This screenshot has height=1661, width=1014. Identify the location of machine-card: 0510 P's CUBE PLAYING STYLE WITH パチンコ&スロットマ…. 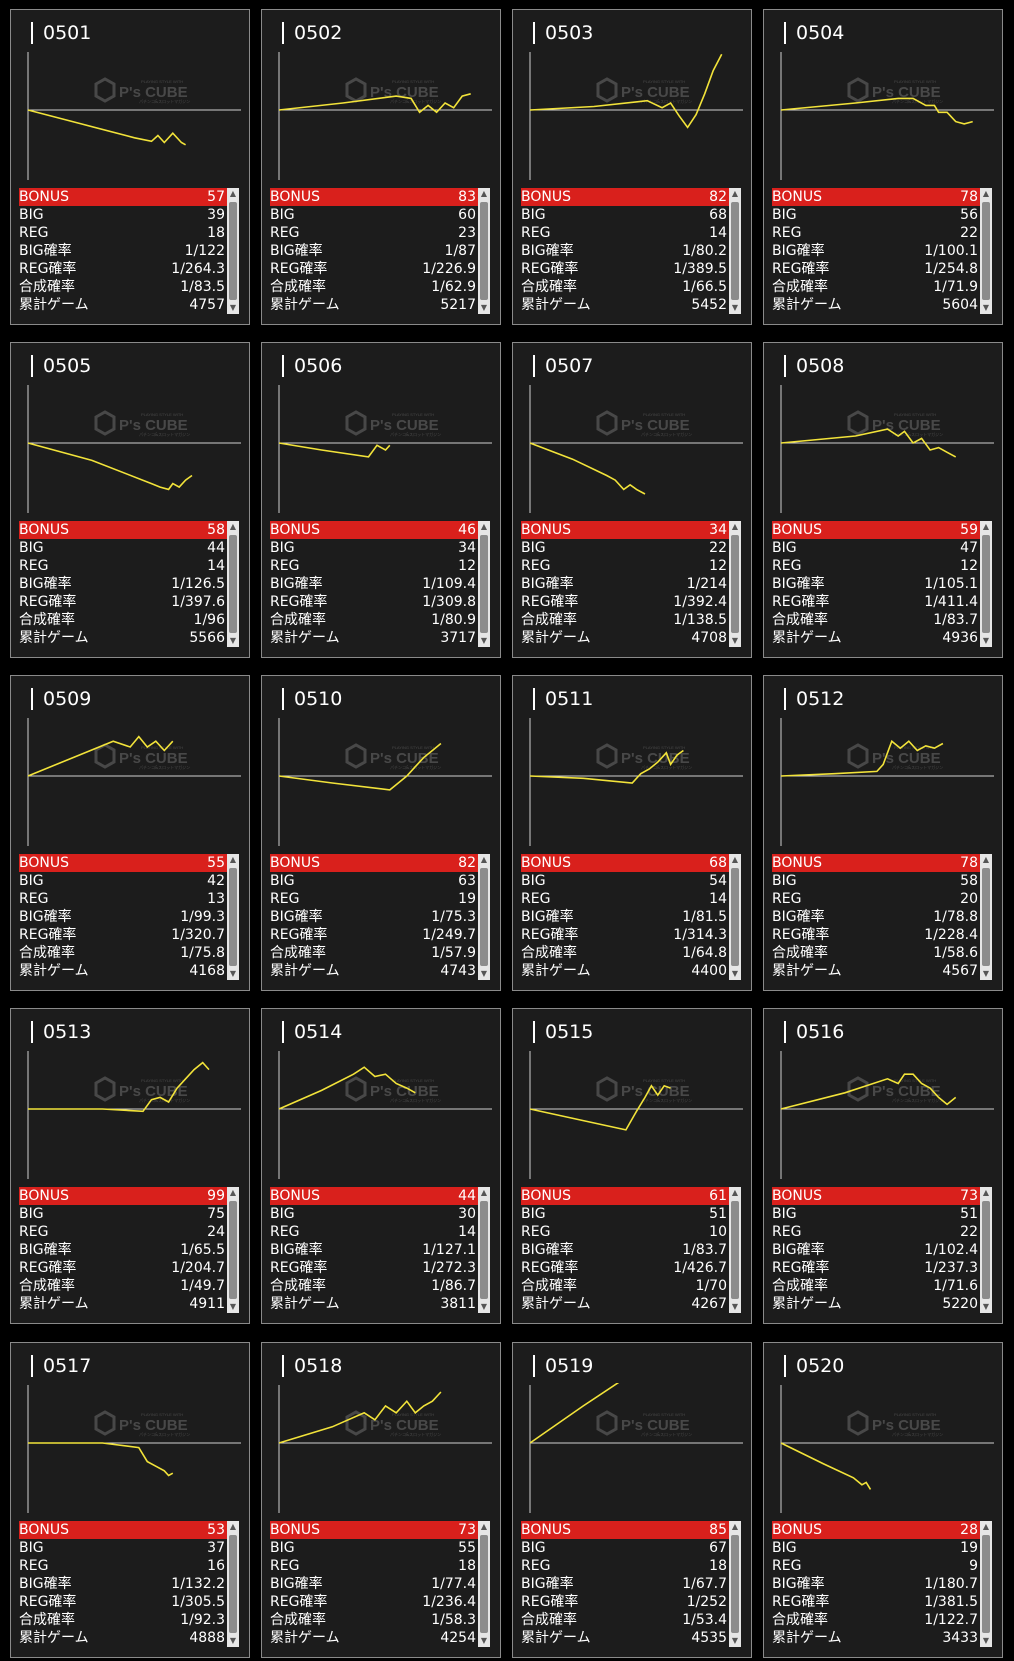
(381, 833).